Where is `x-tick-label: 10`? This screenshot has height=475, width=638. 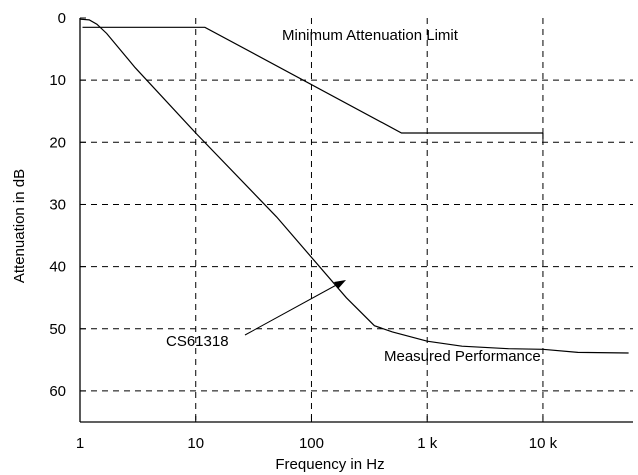 x-tick-label: 10 is located at coordinates (195, 443).